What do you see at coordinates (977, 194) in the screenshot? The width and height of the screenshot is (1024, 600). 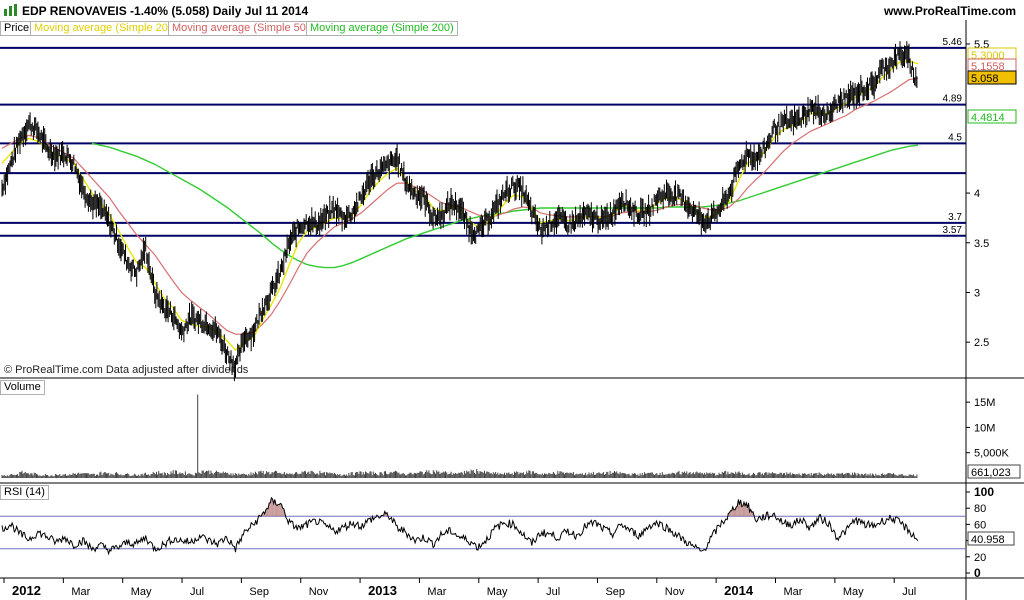 I see `price-y-tick-label: 4` at bounding box center [977, 194].